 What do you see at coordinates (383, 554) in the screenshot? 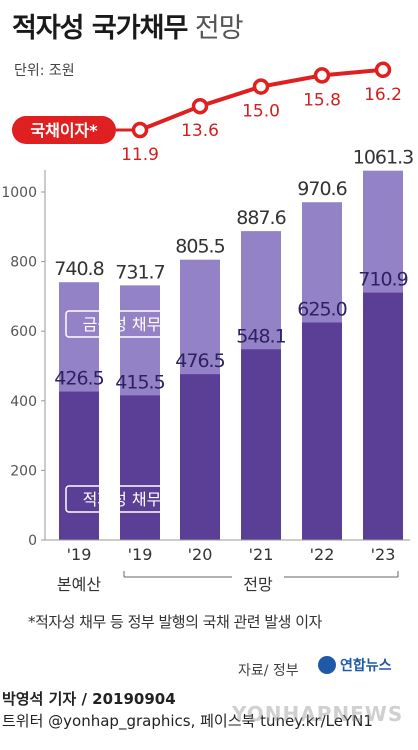
I see `x-tick-label: '23` at bounding box center [383, 554].